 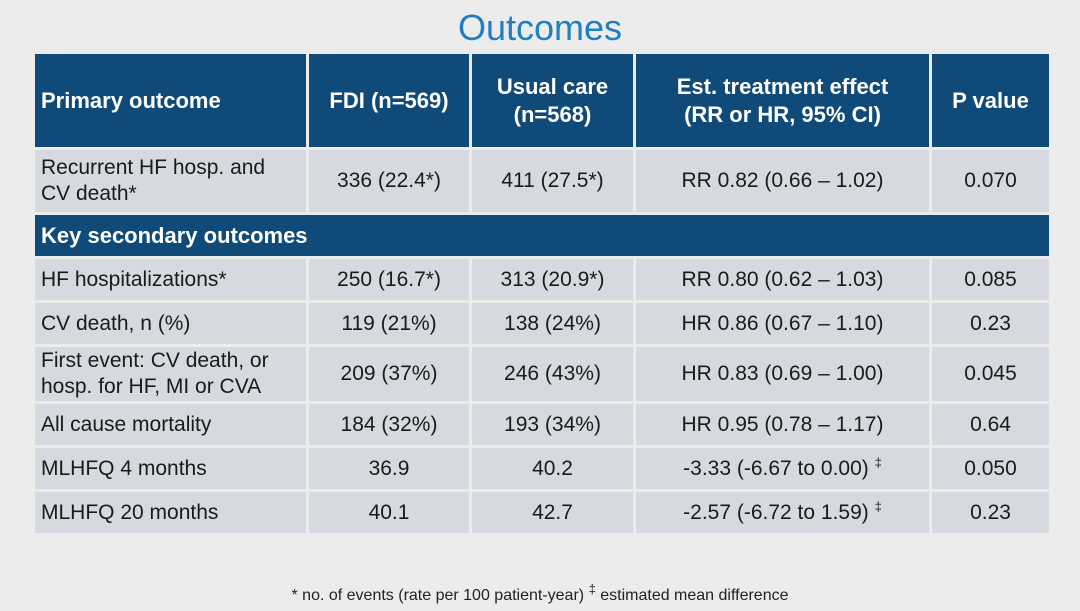 I want to click on usual-care-cell: 138 (24%), so click(x=552, y=323).